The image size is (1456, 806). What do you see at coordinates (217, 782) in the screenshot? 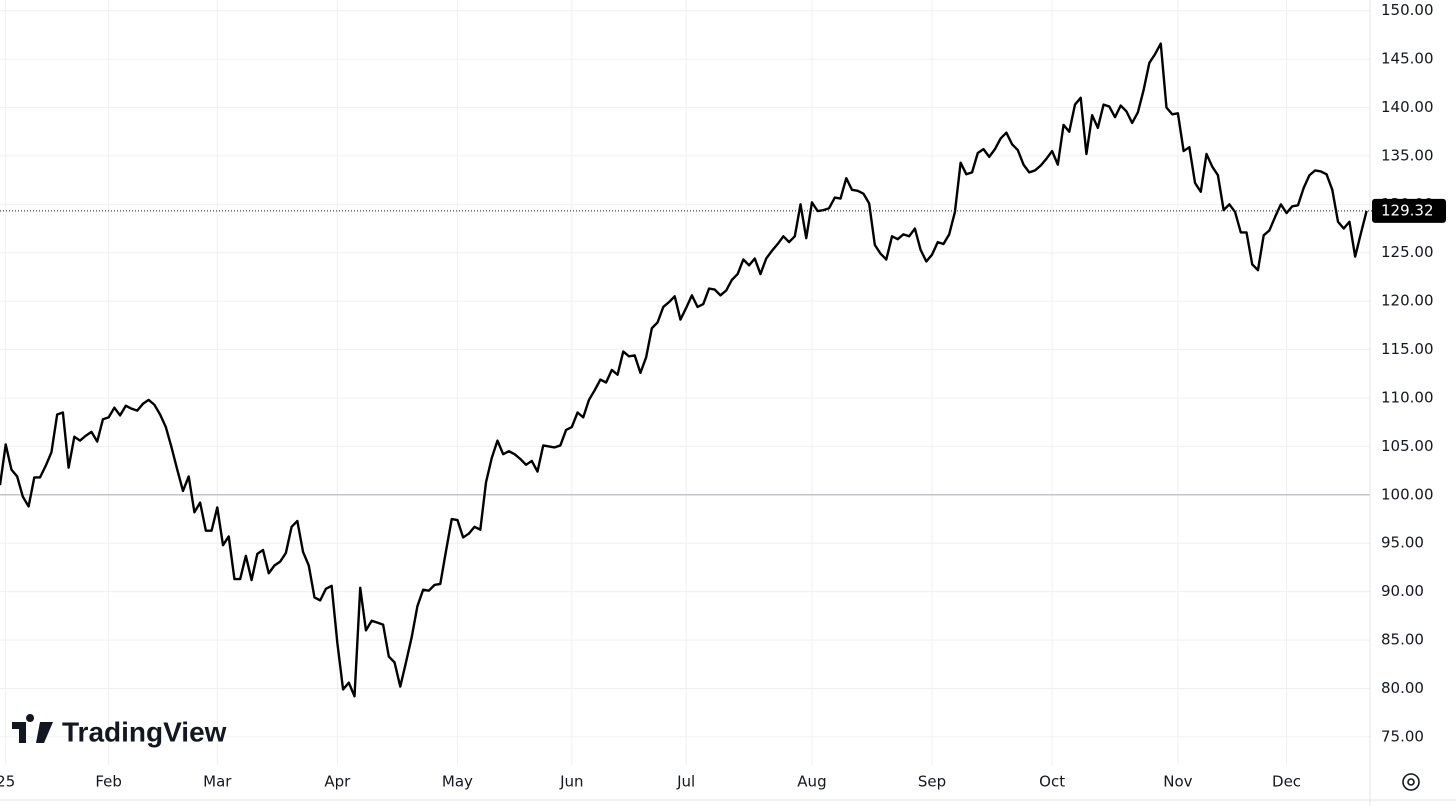
I see `x-tick-label: Mar` at bounding box center [217, 782].